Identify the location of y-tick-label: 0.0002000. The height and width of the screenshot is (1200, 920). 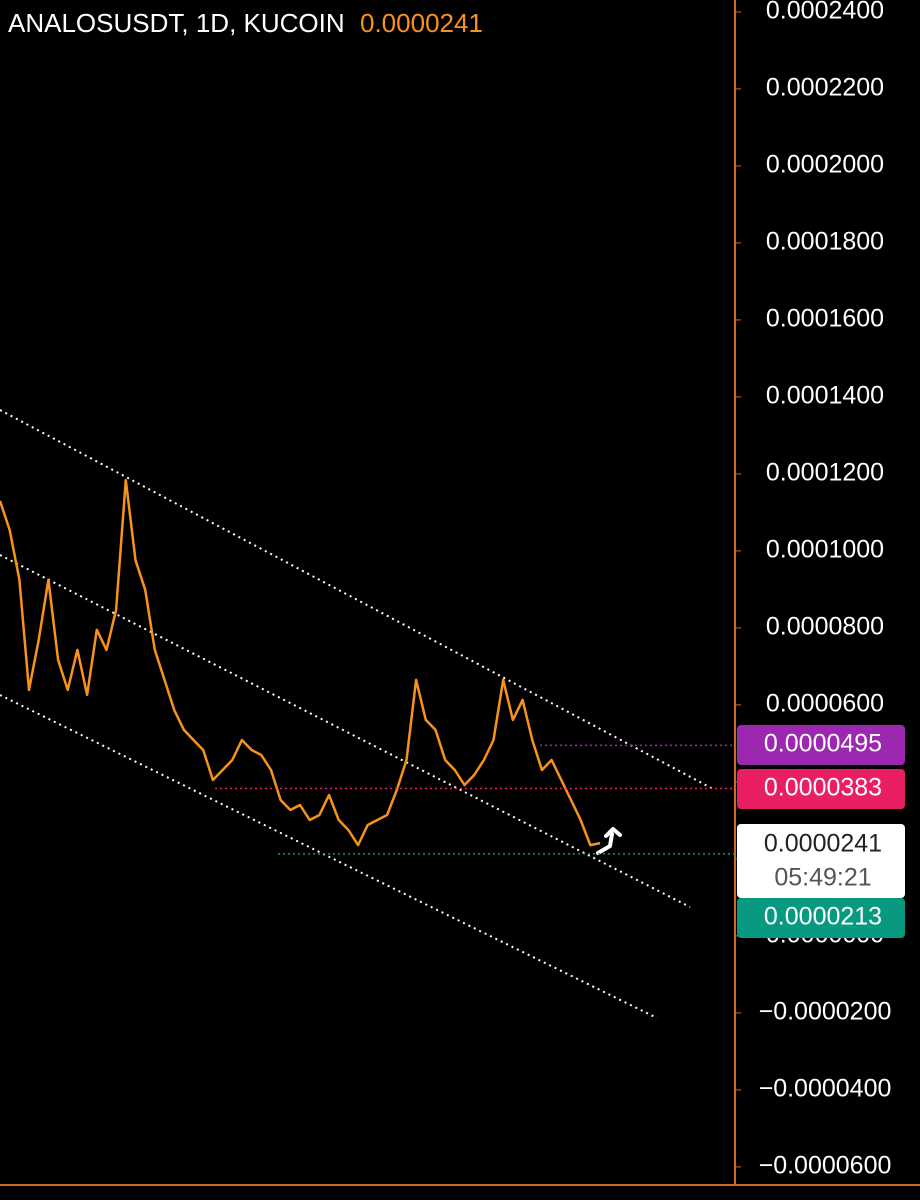
(825, 165).